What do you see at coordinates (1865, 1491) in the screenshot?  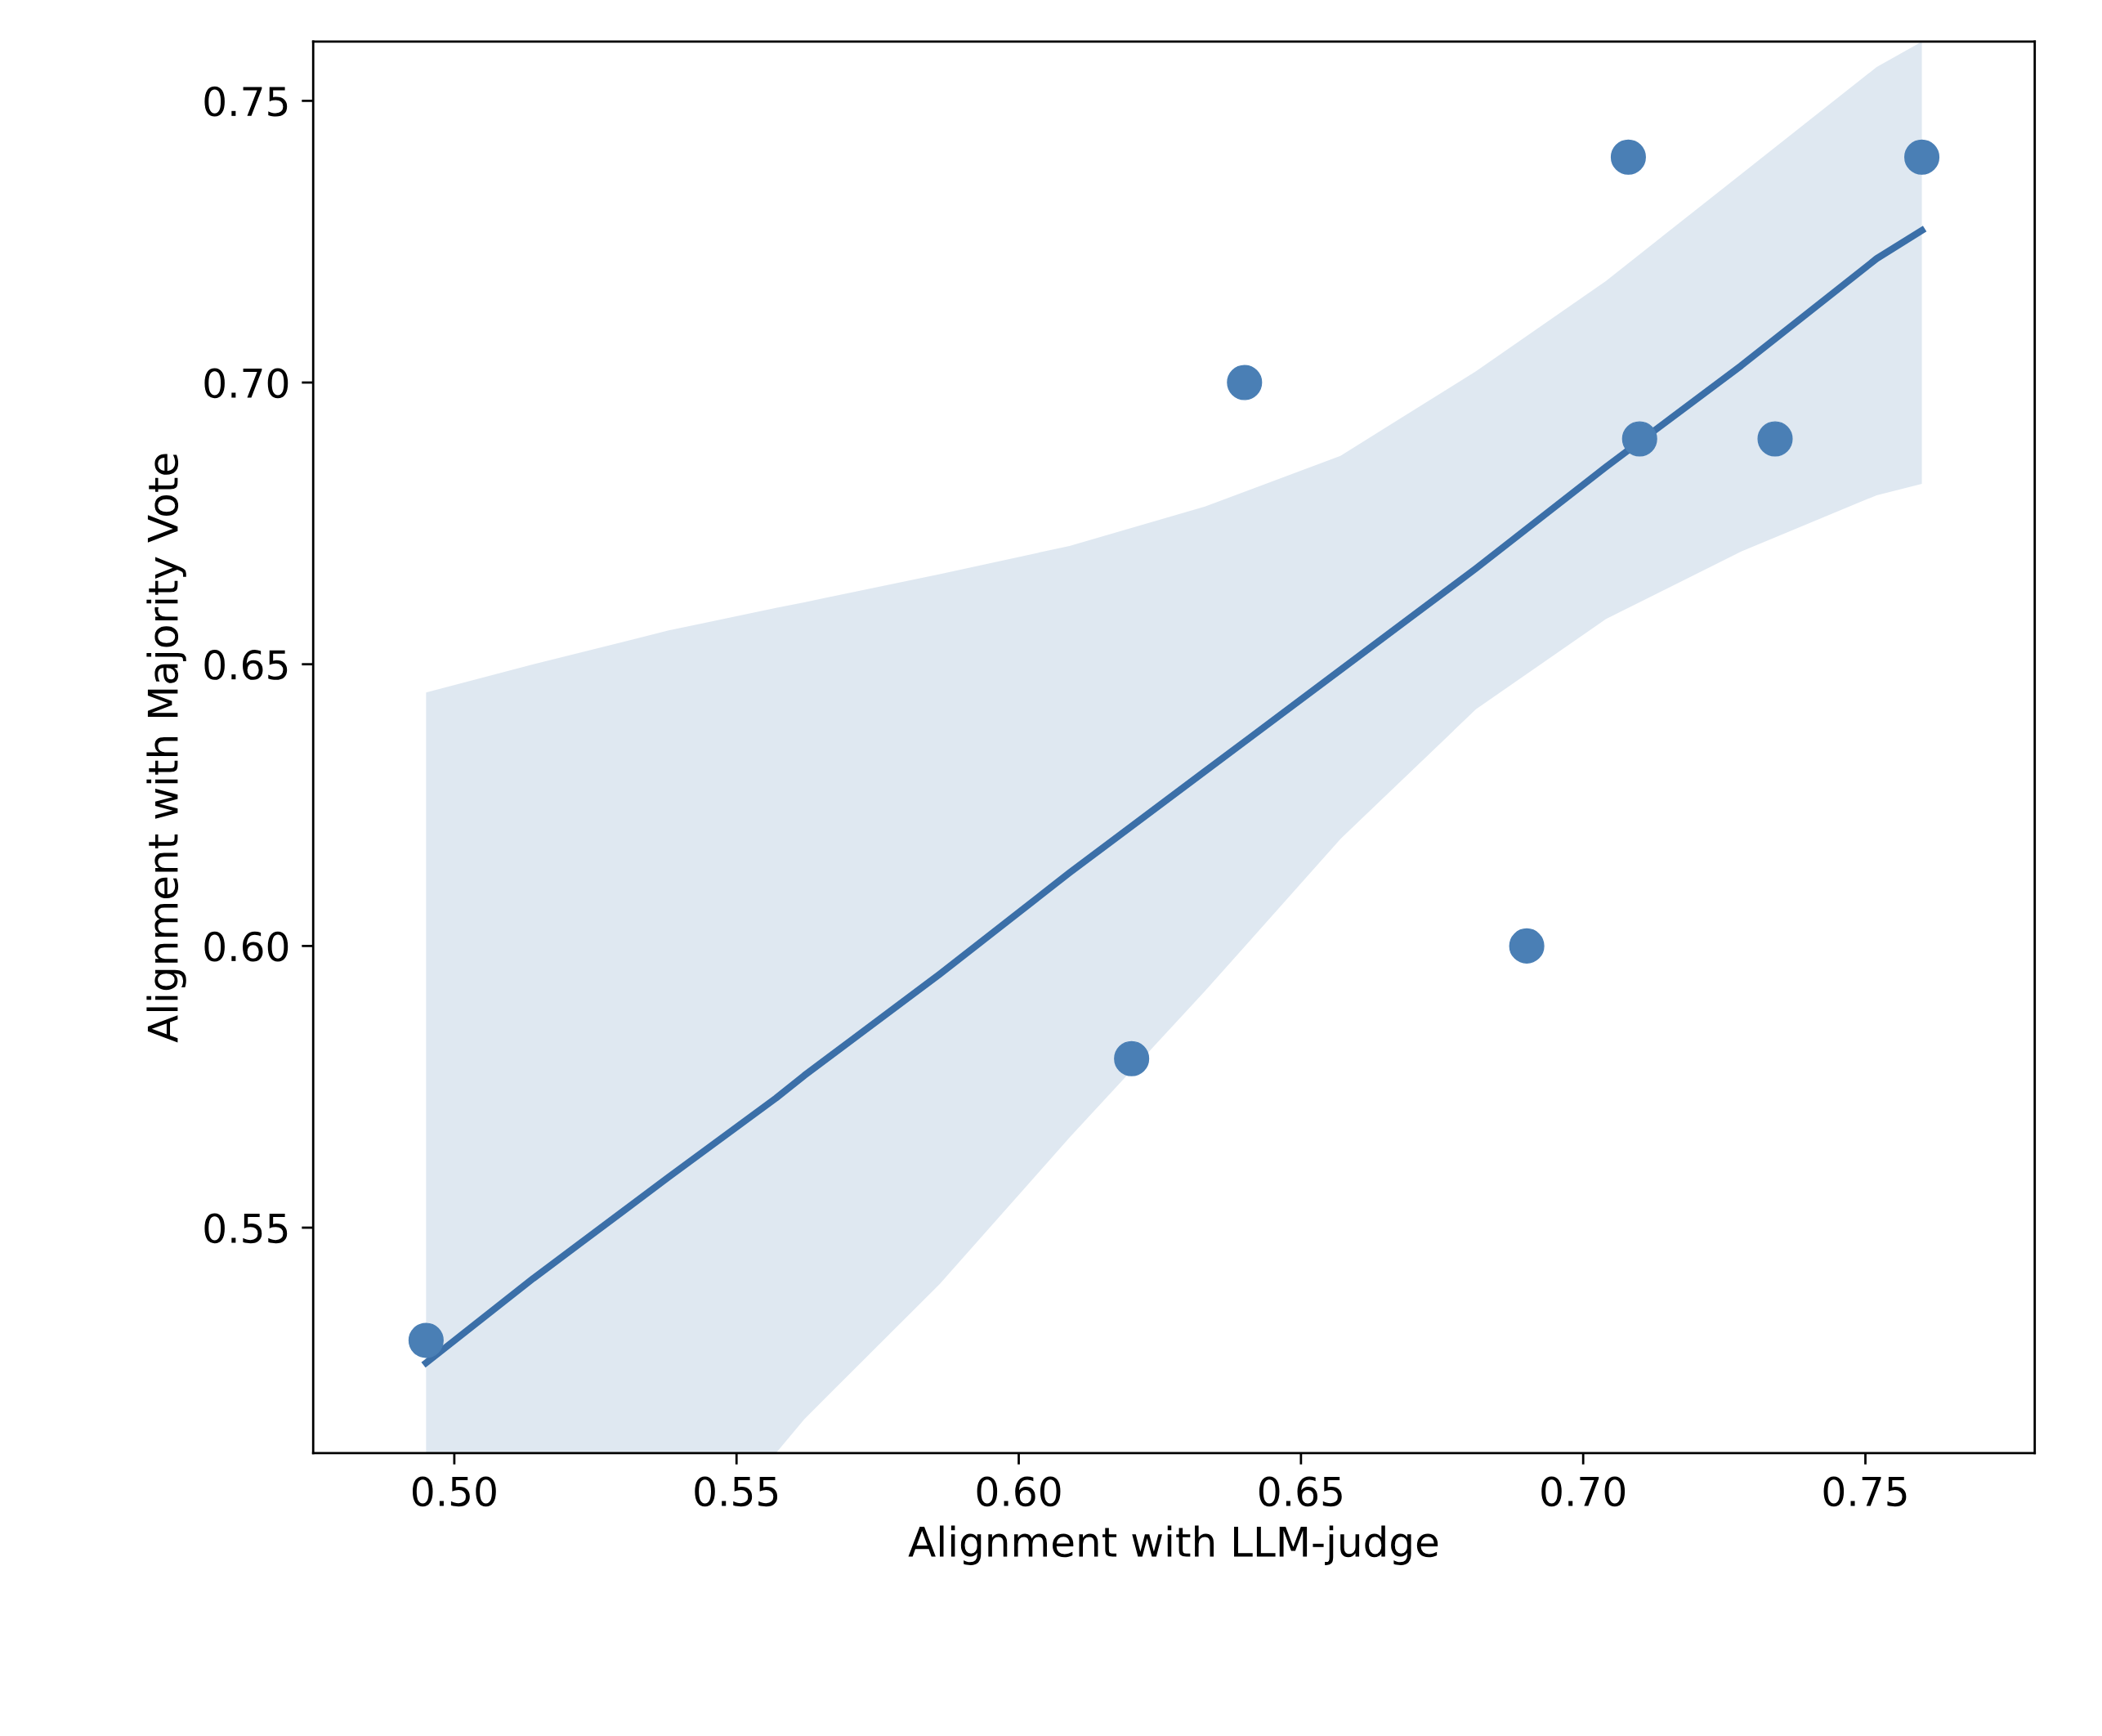 I see `x-tick-label: 0.75` at bounding box center [1865, 1491].